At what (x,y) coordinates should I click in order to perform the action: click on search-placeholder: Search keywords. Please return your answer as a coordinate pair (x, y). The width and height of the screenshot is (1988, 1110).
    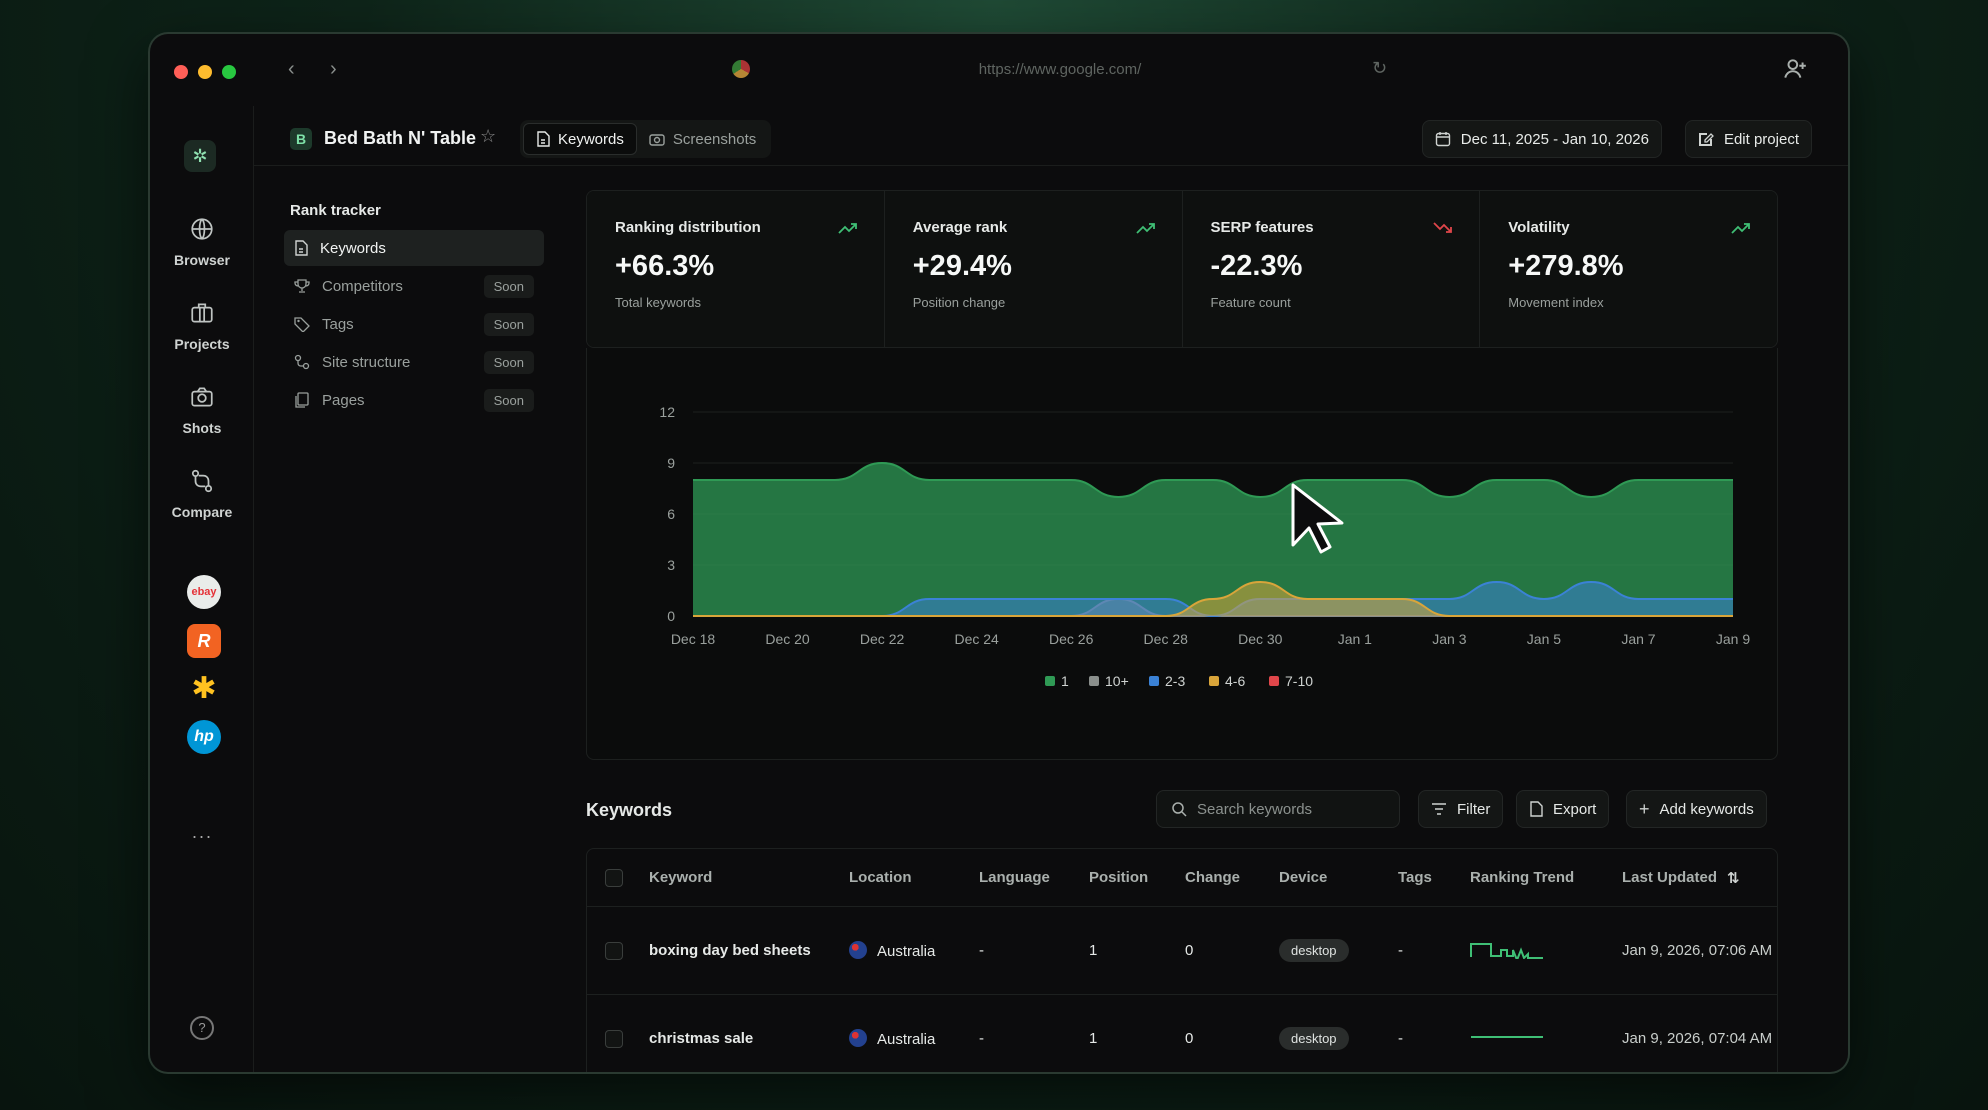
    Looking at the image, I should click on (1255, 809).